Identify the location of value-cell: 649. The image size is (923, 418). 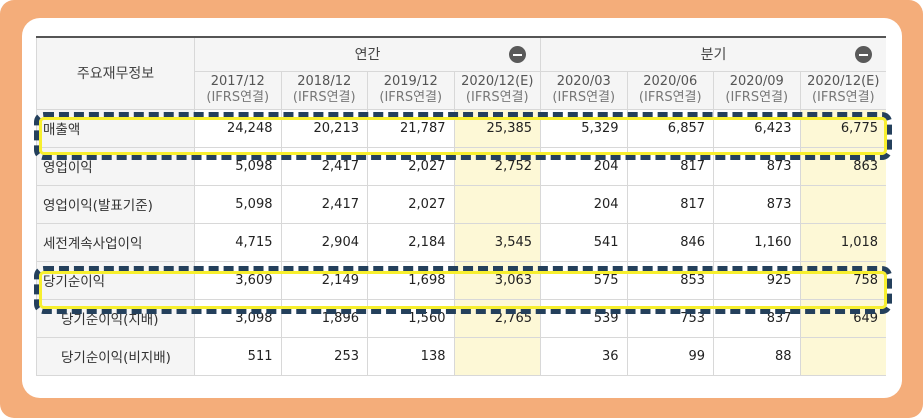
(842, 318).